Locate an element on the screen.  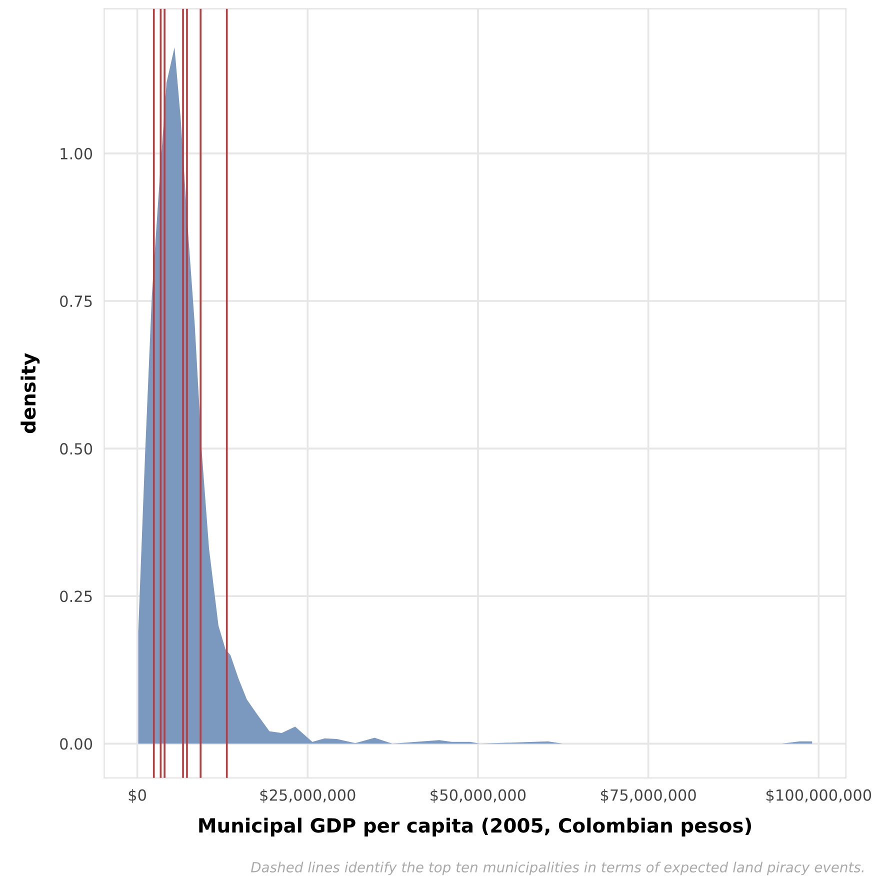
x-tick-label: $100,000,000 is located at coordinates (819, 796).